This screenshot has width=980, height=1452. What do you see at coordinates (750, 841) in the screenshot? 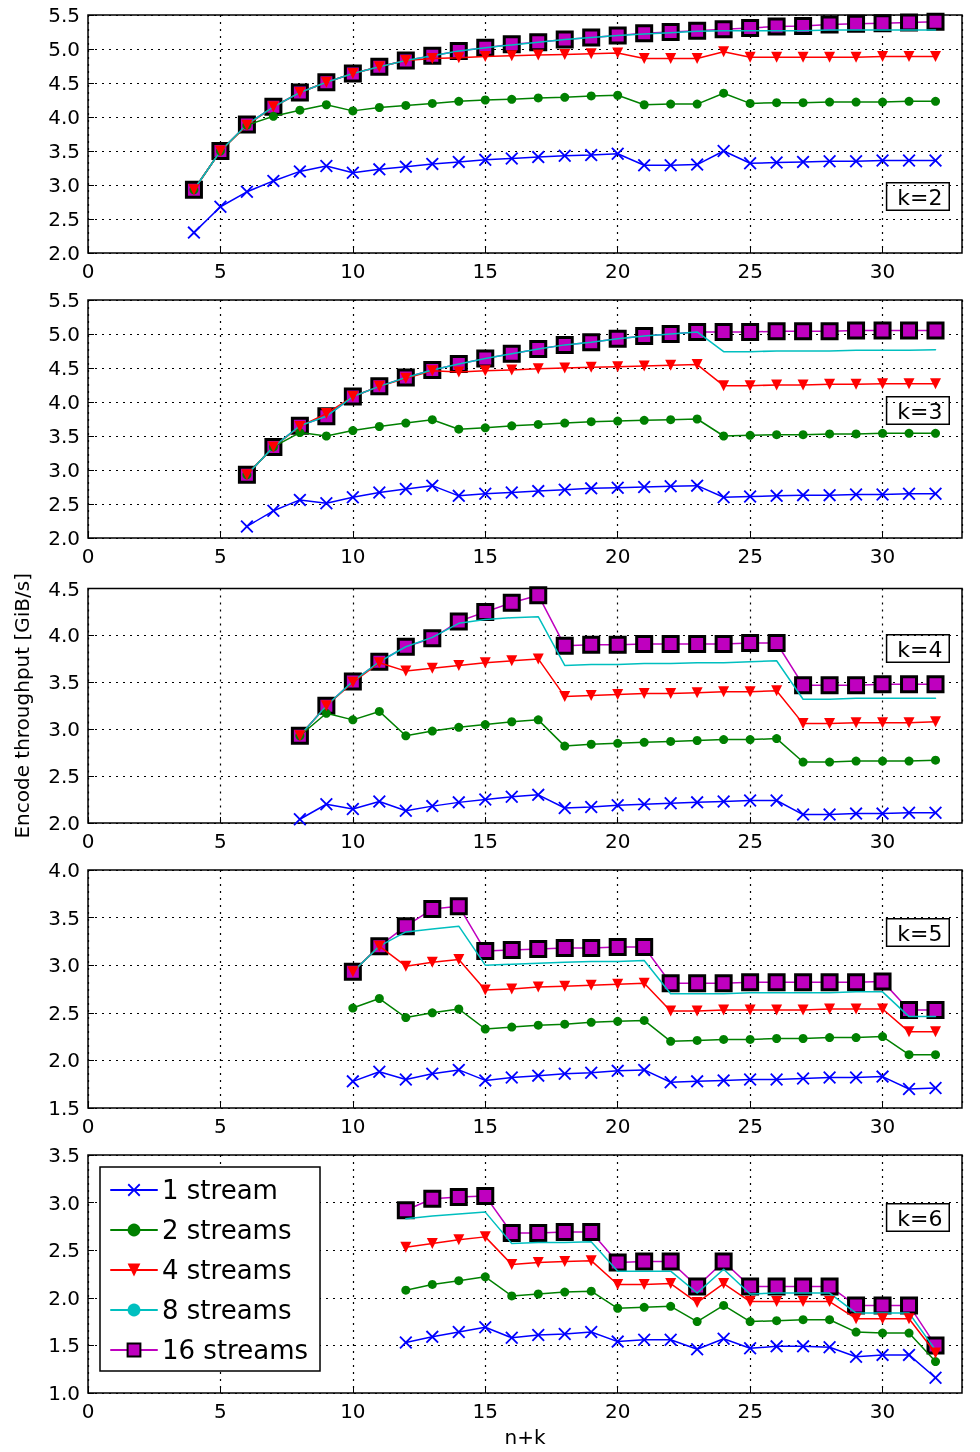
I see `x-tick-label: 25` at bounding box center [750, 841].